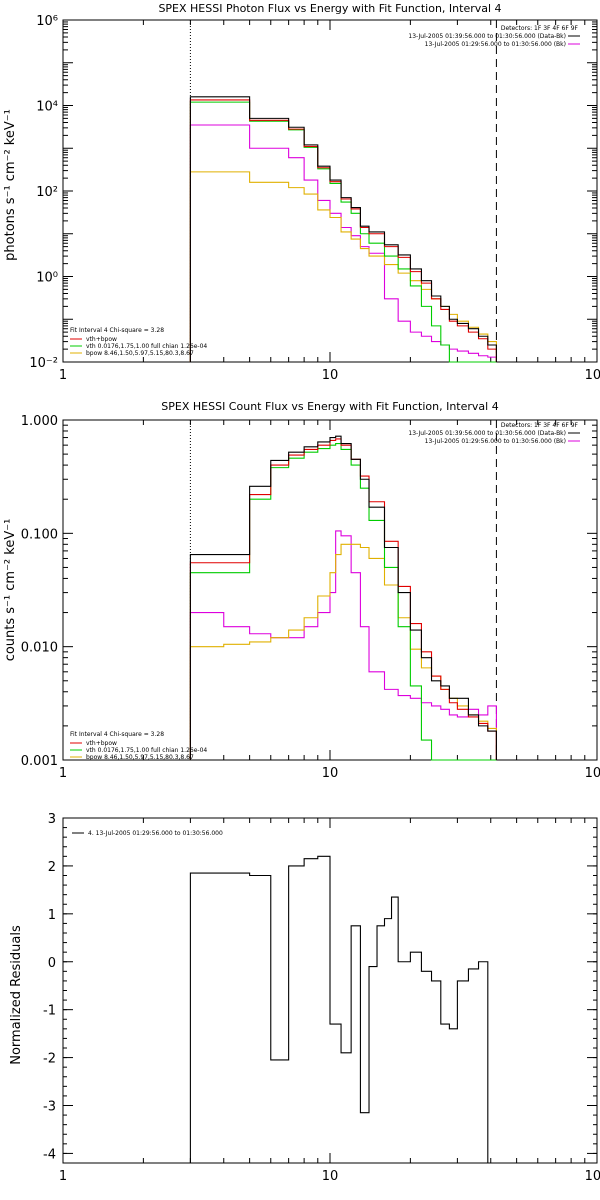 The width and height of the screenshot is (600, 1200). Describe the element at coordinates (43, 363) in the screenshot. I see `y-tick-label: 10⁻²` at that location.